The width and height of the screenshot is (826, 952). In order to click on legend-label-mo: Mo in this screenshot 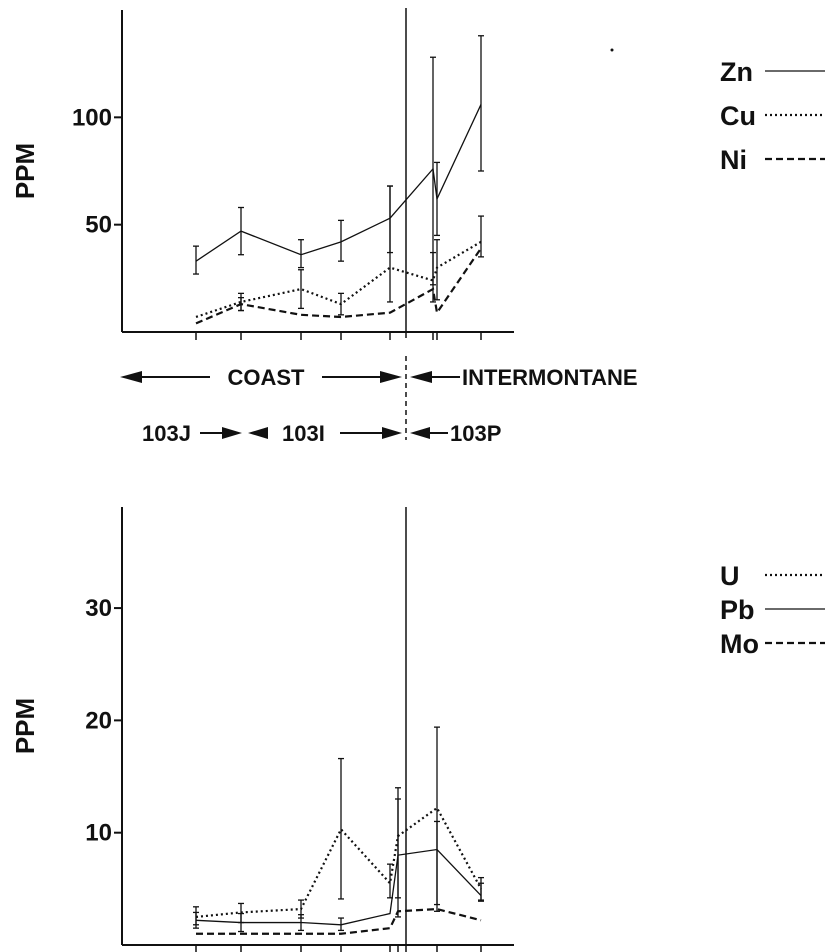, I will do `click(739, 644)`.